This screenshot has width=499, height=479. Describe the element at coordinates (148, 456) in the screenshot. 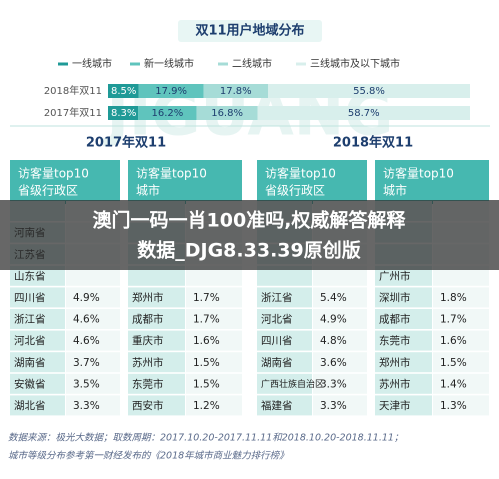

I see `footer-note: 城市等级分布参考第一财经发布的《2018年城市商业魅力排行榜》` at that location.